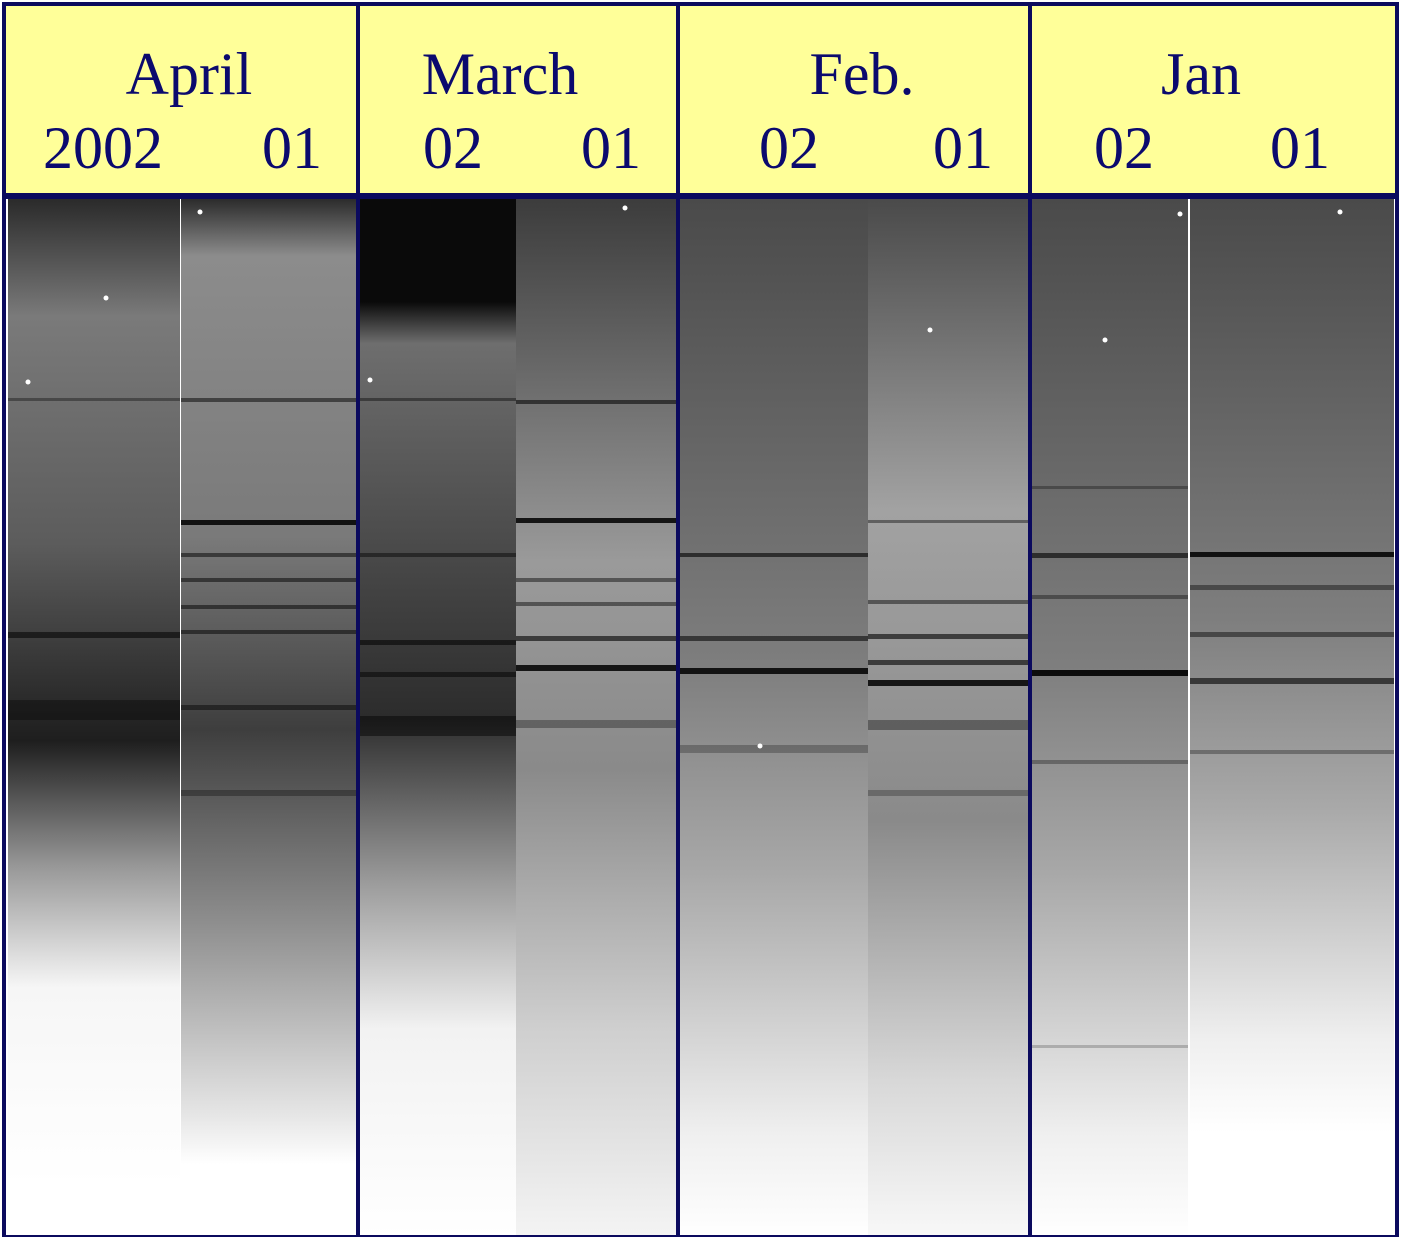 The image size is (1401, 1237). I want to click on panel-jan-header: Jan 02 01, so click(1212, 111).